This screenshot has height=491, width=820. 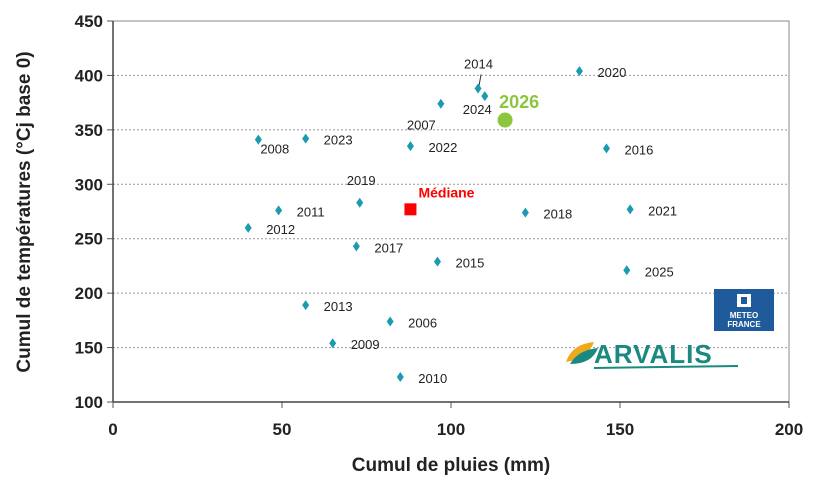 What do you see at coordinates (519, 102) in the screenshot?
I see `highlight-label: 2026` at bounding box center [519, 102].